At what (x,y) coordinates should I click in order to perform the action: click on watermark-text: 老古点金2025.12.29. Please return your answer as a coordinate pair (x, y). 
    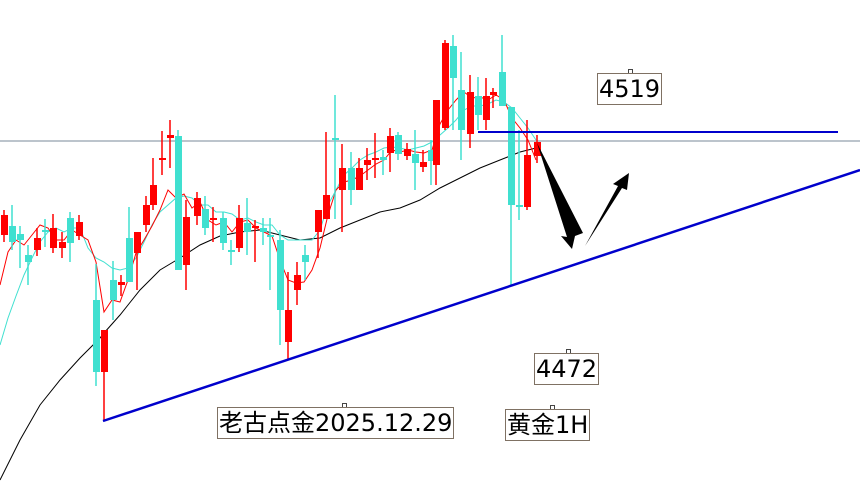
    Looking at the image, I should click on (336, 423).